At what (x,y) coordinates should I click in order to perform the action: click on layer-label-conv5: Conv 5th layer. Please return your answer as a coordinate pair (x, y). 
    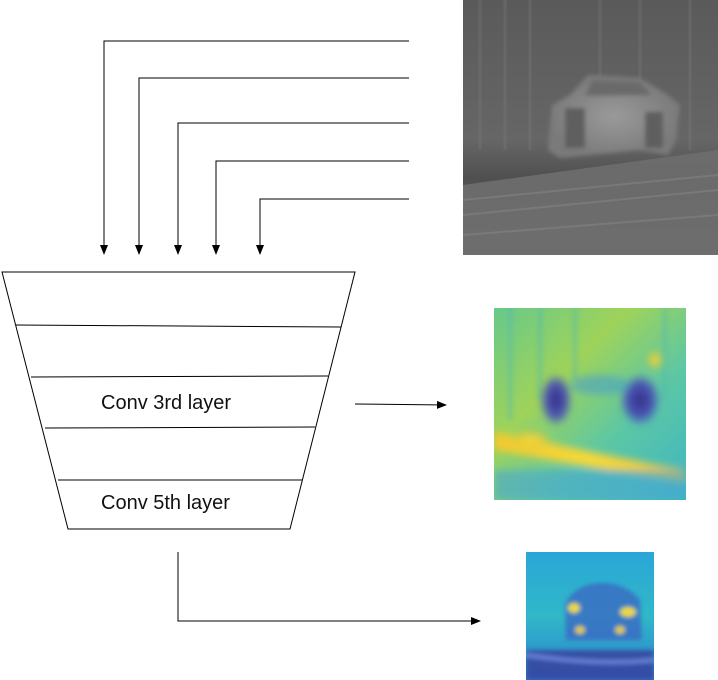
    Looking at the image, I should click on (165, 503).